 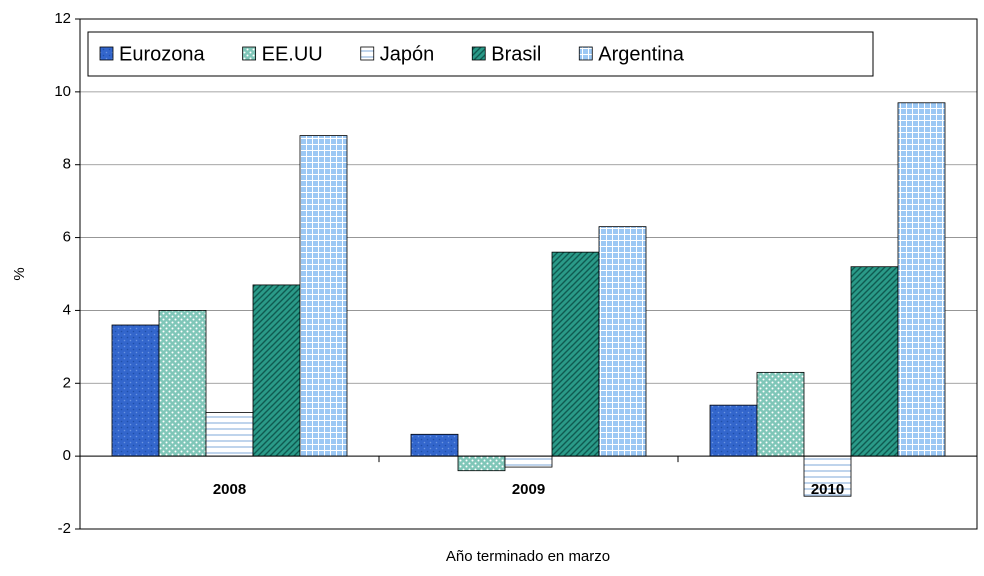 What do you see at coordinates (162, 54) in the screenshot?
I see `legend-label: Eurozona` at bounding box center [162, 54].